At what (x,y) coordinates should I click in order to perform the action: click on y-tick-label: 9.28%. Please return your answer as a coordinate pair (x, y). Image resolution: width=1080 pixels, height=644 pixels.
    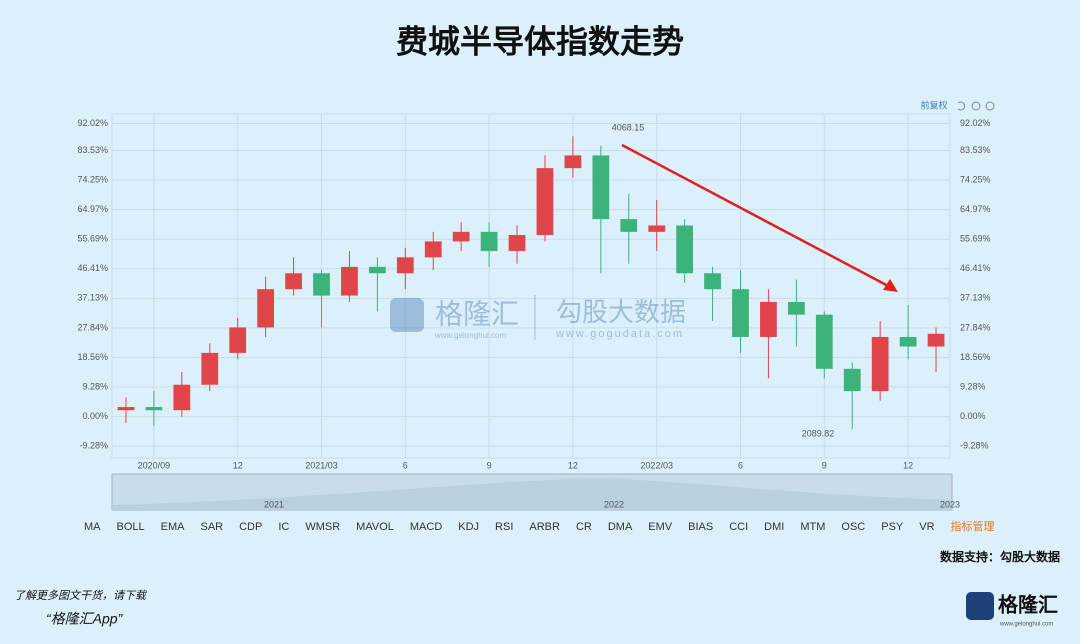
    Looking at the image, I should click on (95, 386).